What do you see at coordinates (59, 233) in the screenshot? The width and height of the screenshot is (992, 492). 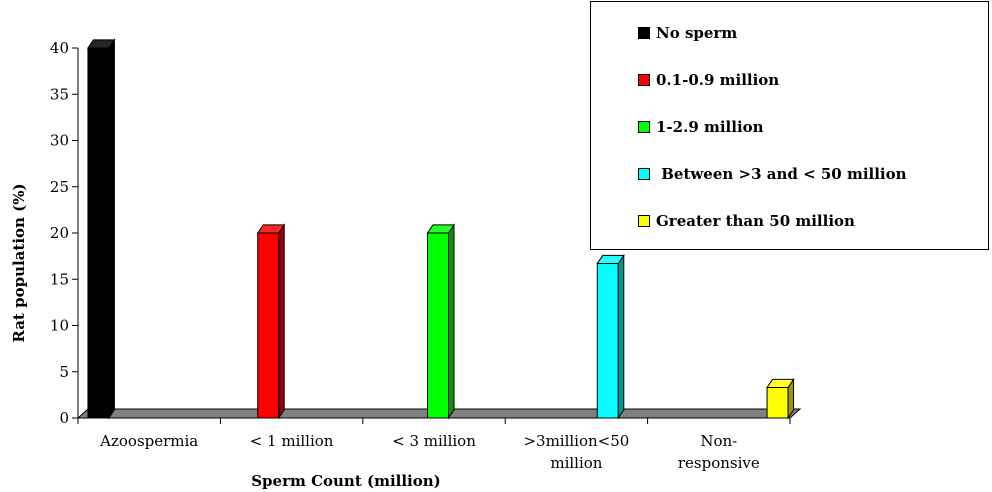 I see `y-tick-label: 20` at bounding box center [59, 233].